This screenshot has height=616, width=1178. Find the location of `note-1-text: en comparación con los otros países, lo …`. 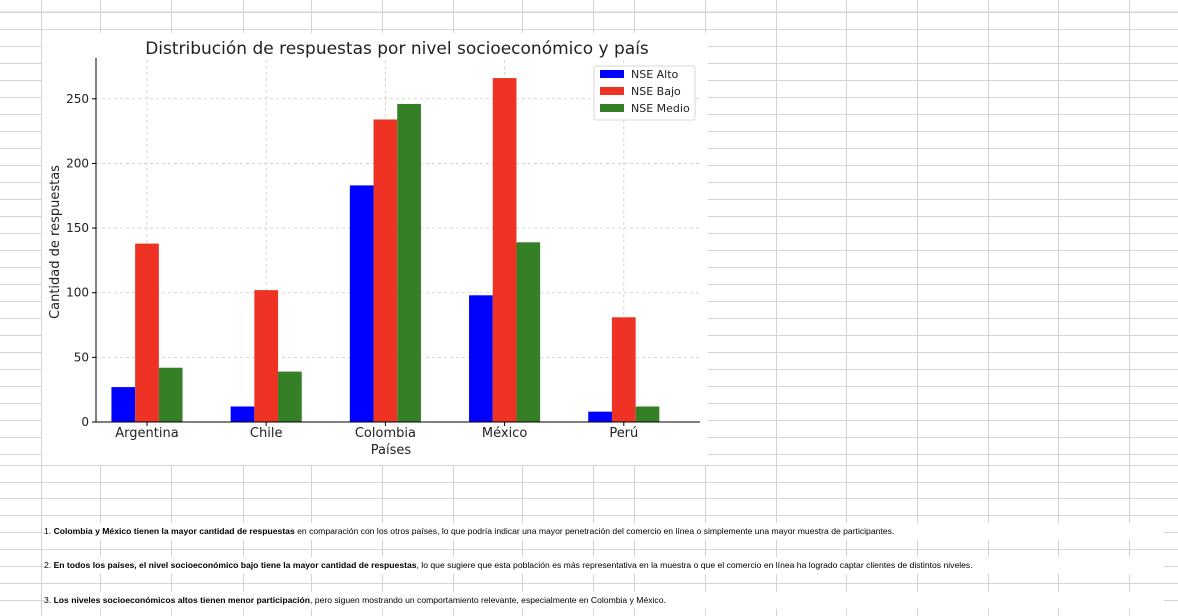

note-1-text: en comparación con los otros países, lo … is located at coordinates (594, 531).